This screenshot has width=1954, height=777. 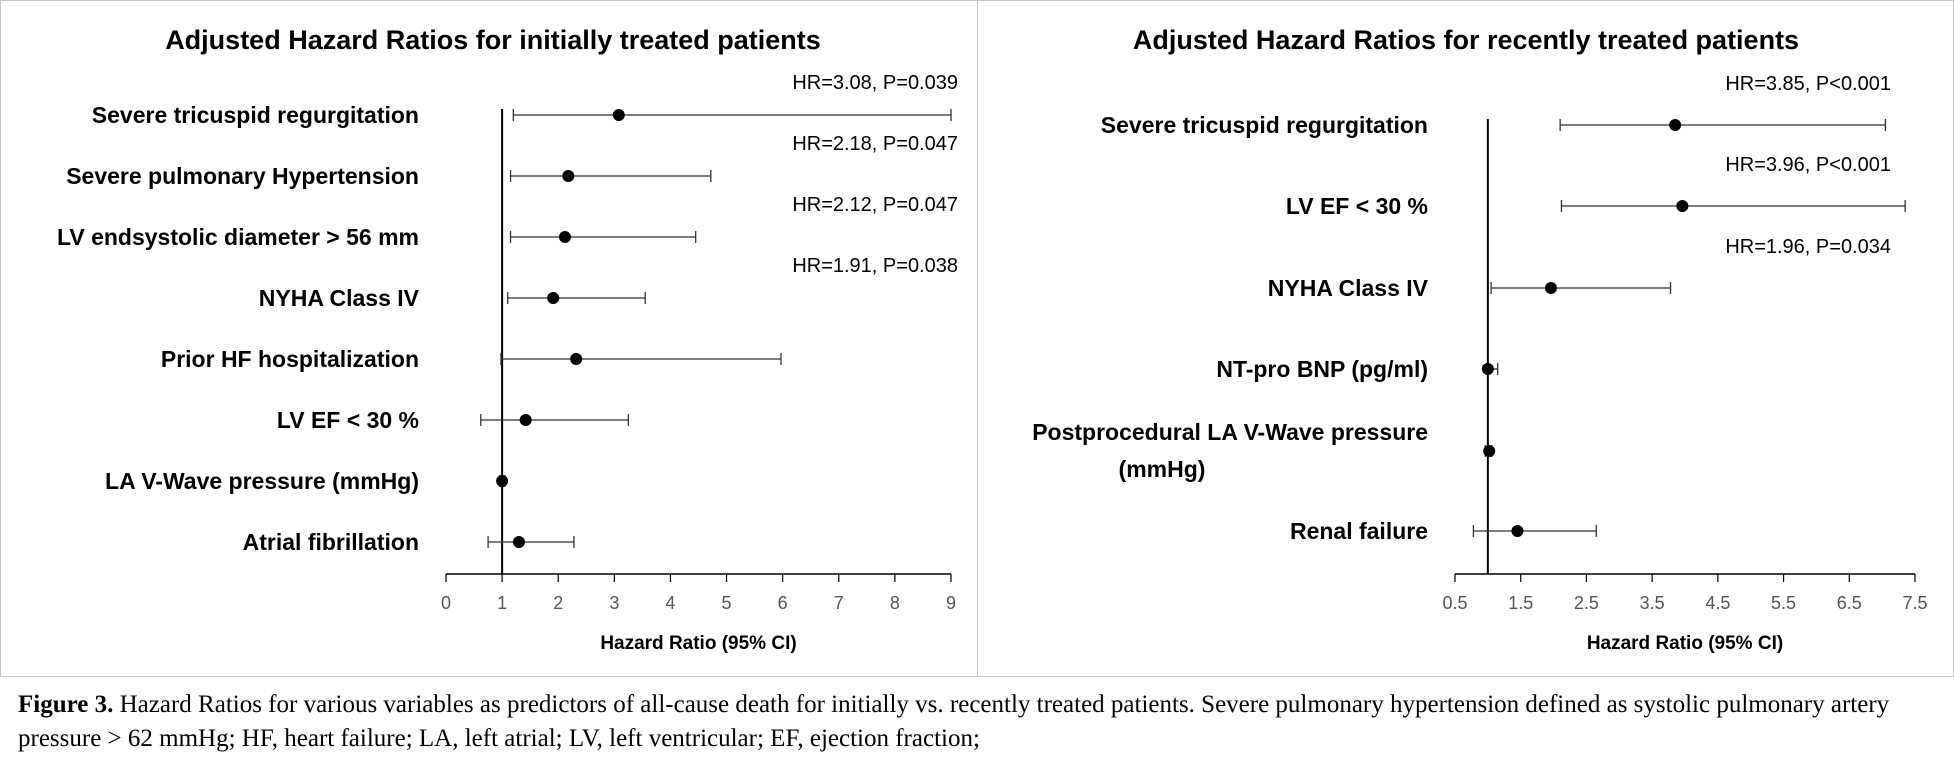 What do you see at coordinates (839, 603) in the screenshot?
I see `x-tick-label: 7` at bounding box center [839, 603].